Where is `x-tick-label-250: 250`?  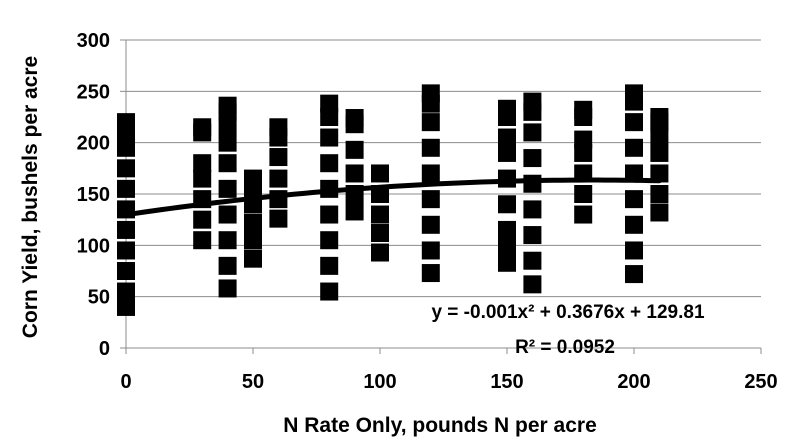
x-tick-label-250: 250 is located at coordinates (760, 382).